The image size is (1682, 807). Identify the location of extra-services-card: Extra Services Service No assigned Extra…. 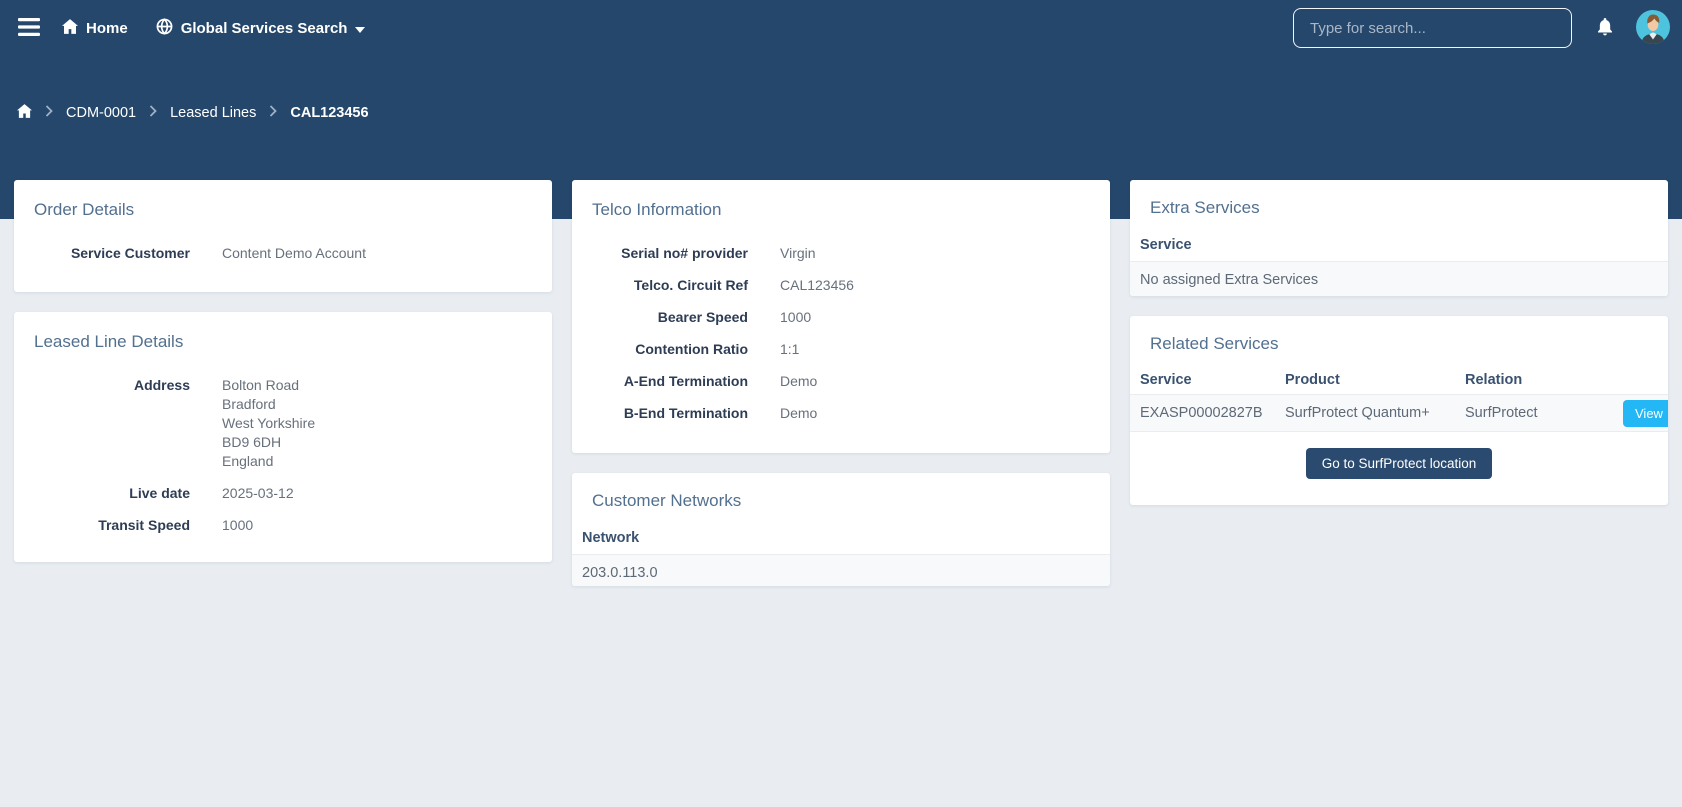
(1399, 238).